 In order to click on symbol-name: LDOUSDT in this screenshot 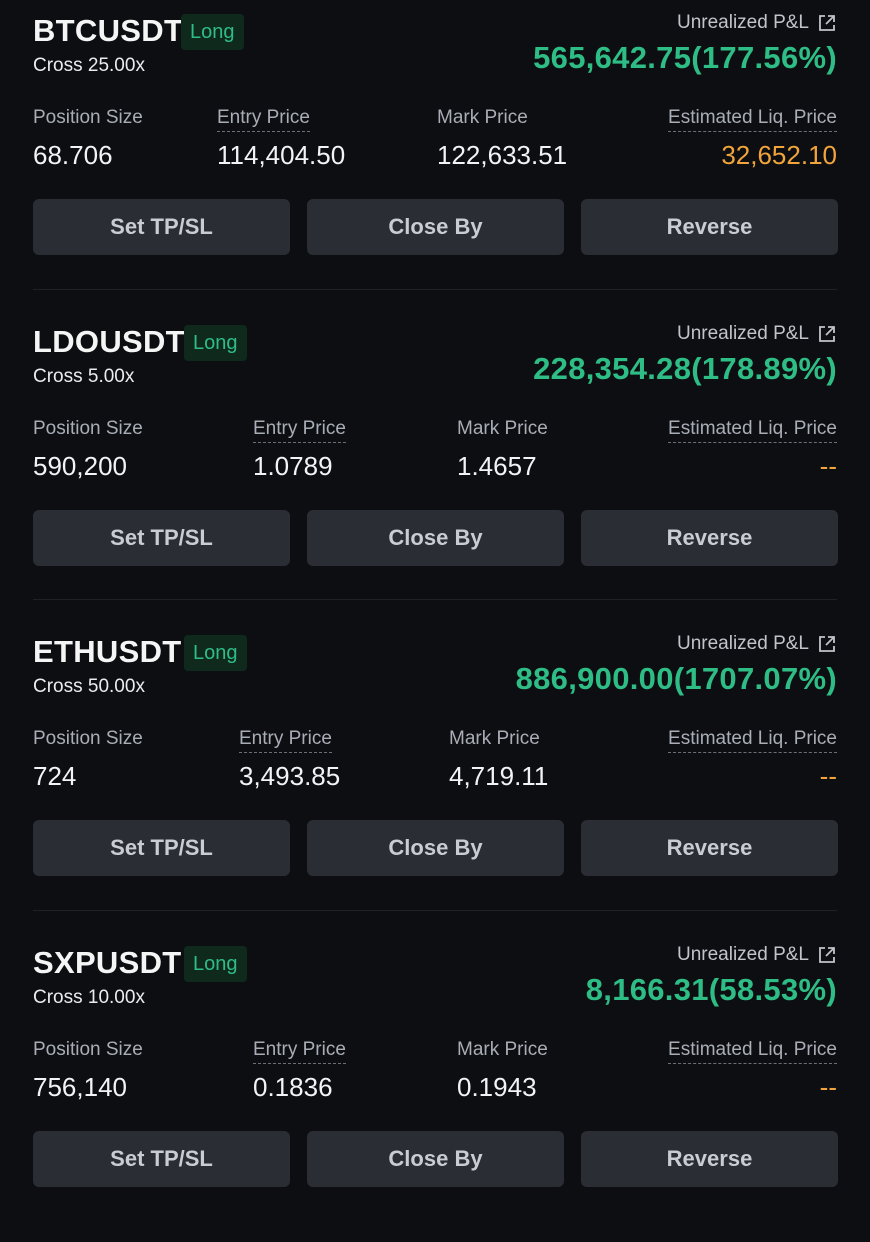, I will do `click(109, 341)`.